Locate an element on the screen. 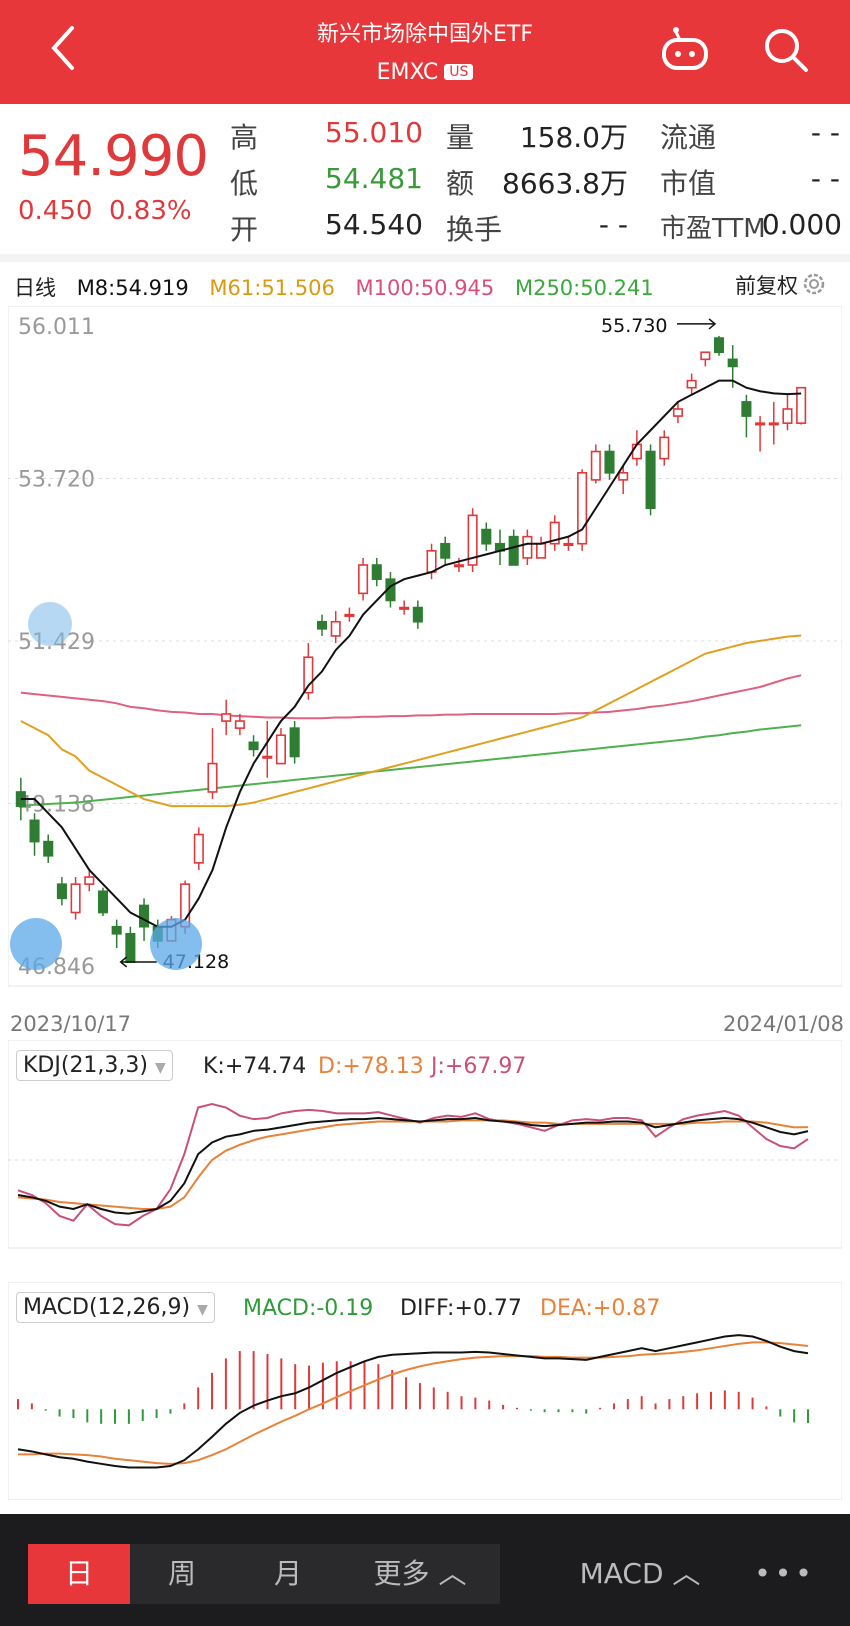 This screenshot has height=1626, width=850. robot-assistant-icon is located at coordinates (685, 50).